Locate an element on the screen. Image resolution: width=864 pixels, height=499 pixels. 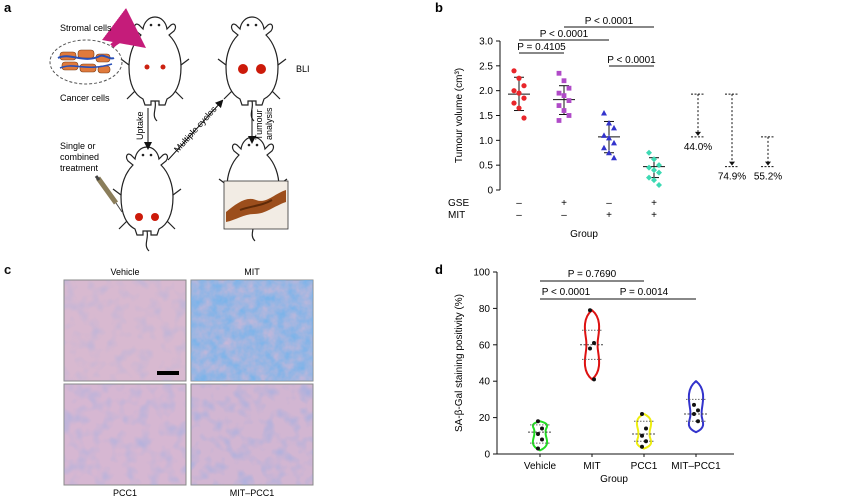
bli-label: BLI is located at coordinates (303, 69).